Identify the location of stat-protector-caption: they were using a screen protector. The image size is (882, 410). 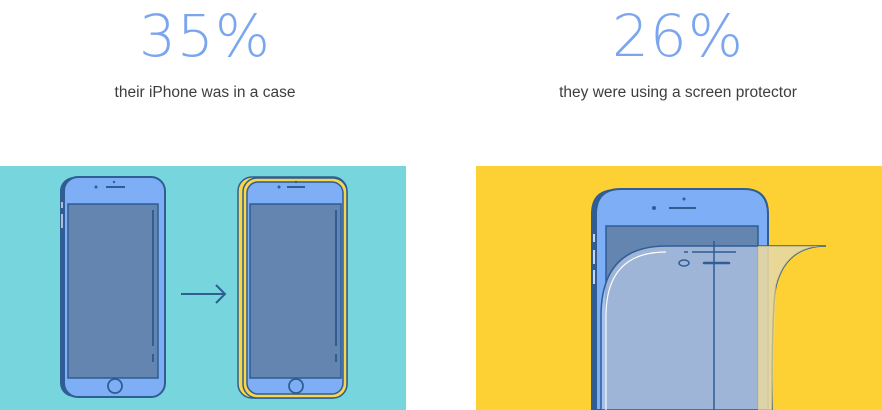
(678, 92).